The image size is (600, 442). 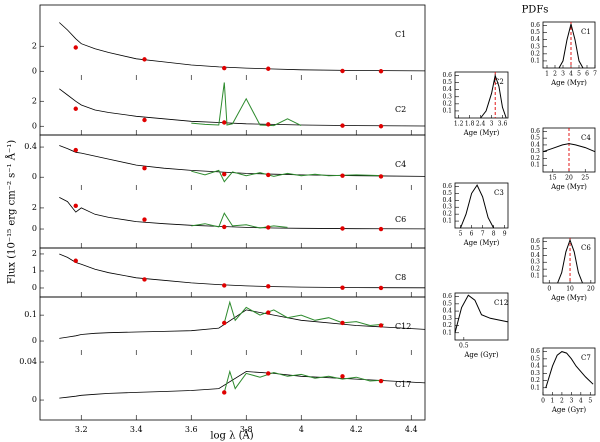 I want to click on panel-label: C7, so click(x=586, y=358).